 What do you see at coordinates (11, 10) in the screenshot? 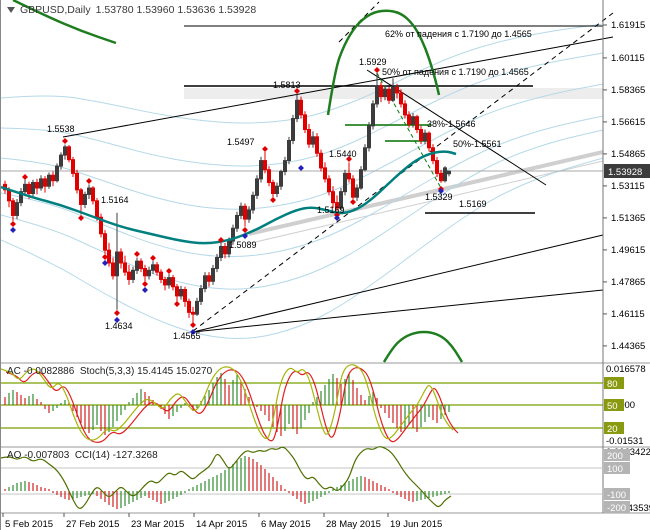
I see `symbol-dropdown-icon` at bounding box center [11, 10].